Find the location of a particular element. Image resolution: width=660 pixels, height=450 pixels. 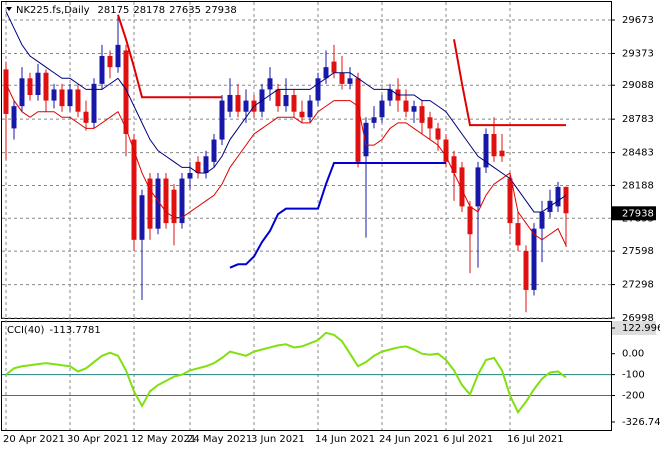

y-tick-label: 28783 is located at coordinates (638, 119).